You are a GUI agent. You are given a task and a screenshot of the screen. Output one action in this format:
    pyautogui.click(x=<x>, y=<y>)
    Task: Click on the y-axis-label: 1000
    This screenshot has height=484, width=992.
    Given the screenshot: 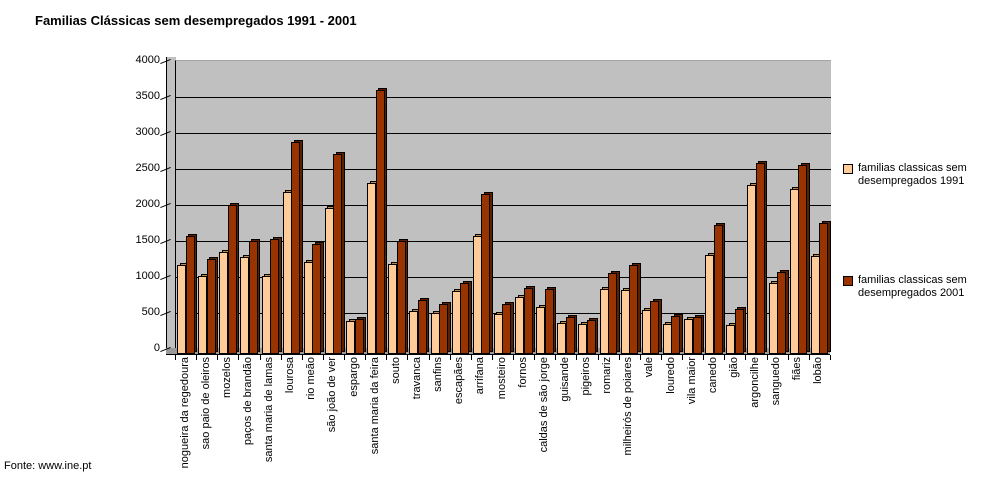 What is the action you would take?
    pyautogui.click(x=147, y=276)
    